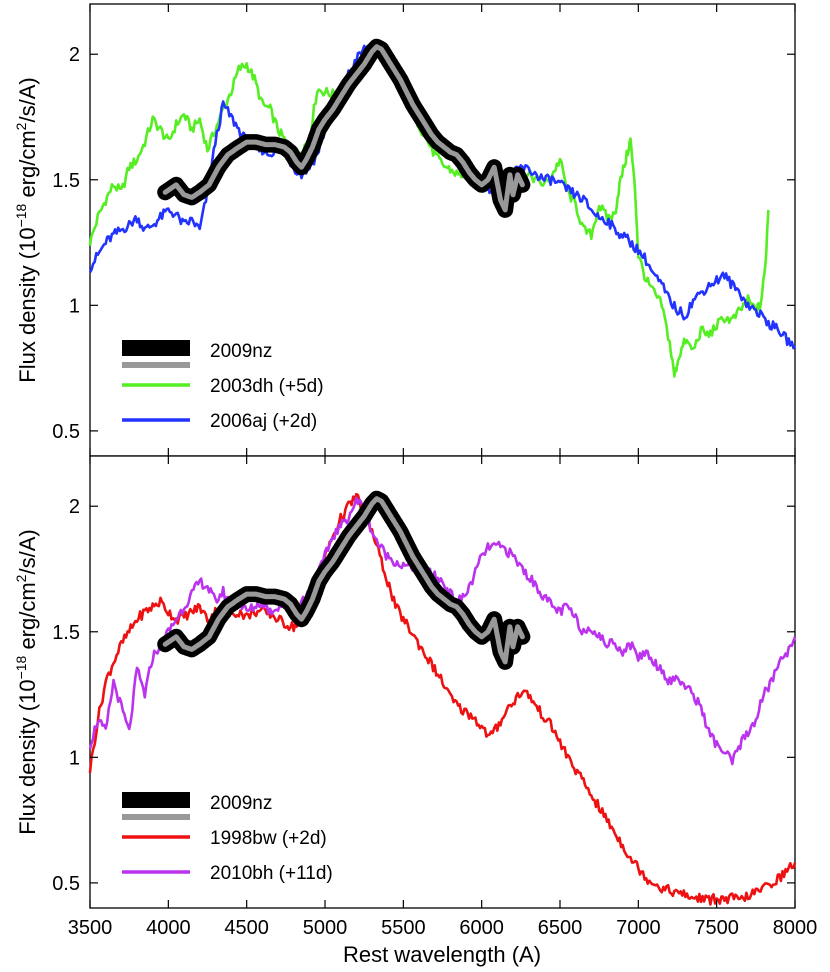 This screenshot has height=972, width=830. Describe the element at coordinates (343, 128) in the screenshot. I see `top-series-2009nz-overlay` at that location.